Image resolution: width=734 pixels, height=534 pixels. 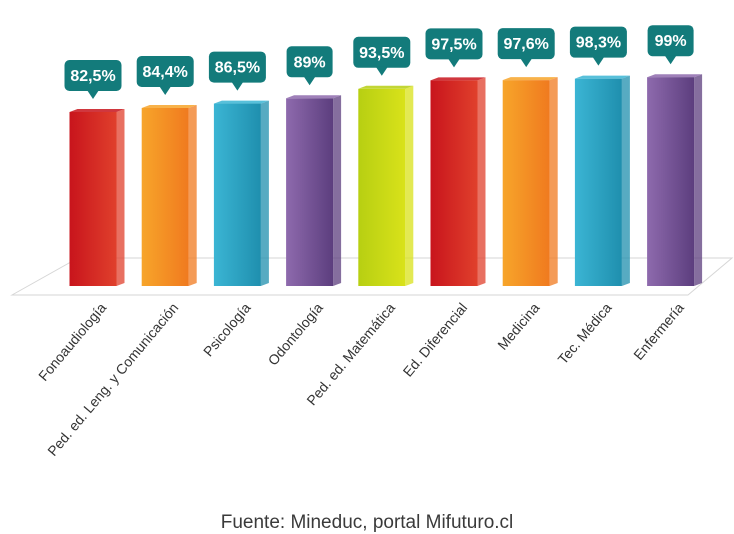 I want to click on category-label-8: Tec. Médica, so click(x=584, y=333).